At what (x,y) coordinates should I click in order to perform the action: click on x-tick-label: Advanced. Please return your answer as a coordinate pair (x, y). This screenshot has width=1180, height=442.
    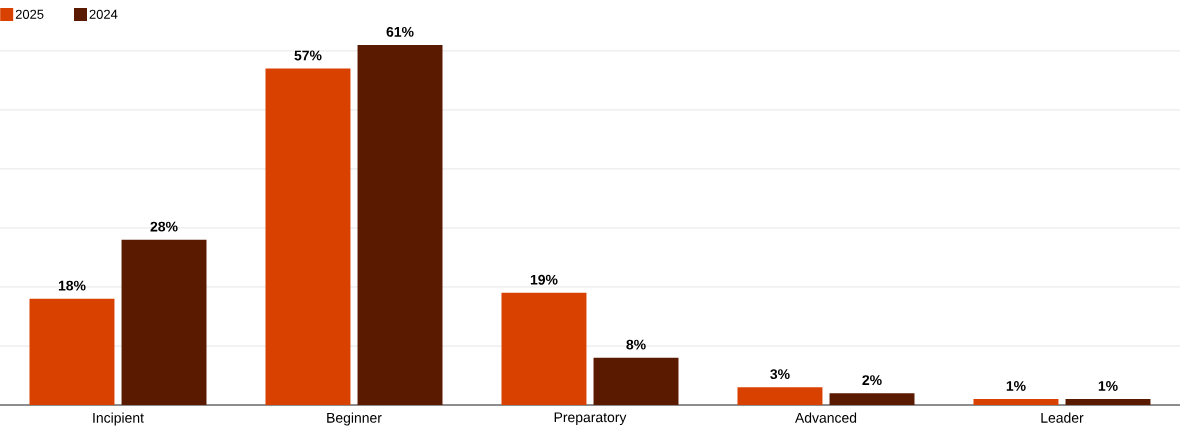
    Looking at the image, I should click on (826, 417).